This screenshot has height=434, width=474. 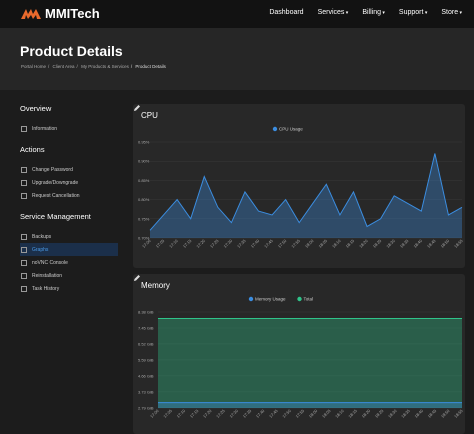 I want to click on x-tick-label: 17:05, so click(x=160, y=243).